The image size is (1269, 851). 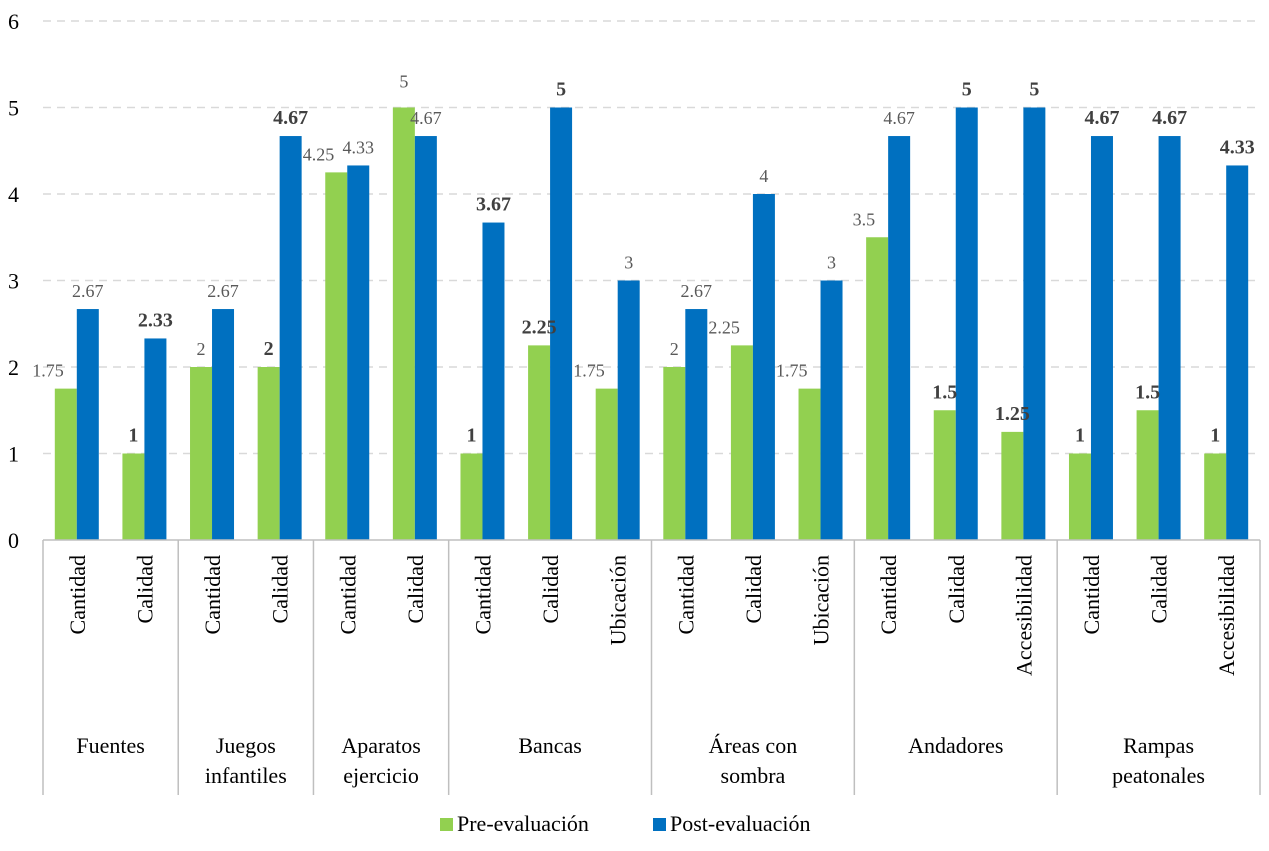 I want to click on group-label: peatonales, so click(x=1158, y=775).